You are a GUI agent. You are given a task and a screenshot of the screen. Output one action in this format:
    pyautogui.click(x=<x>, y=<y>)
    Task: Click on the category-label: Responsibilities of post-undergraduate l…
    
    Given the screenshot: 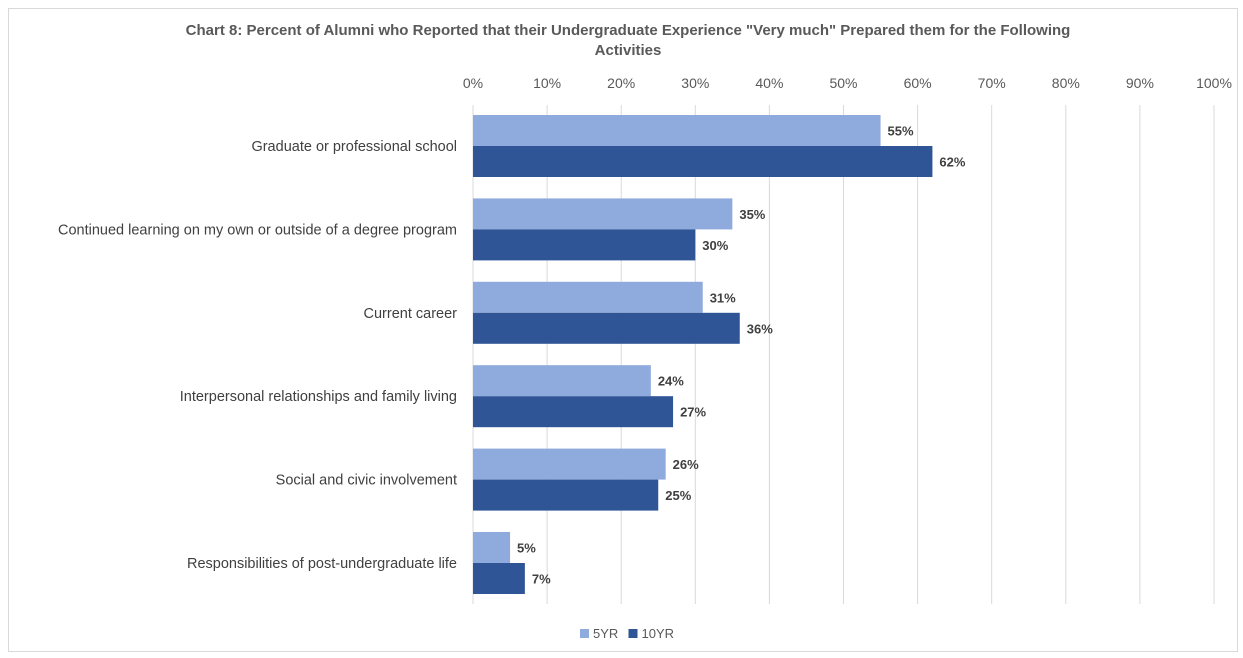 What is the action you would take?
    pyautogui.click(x=322, y=564)
    